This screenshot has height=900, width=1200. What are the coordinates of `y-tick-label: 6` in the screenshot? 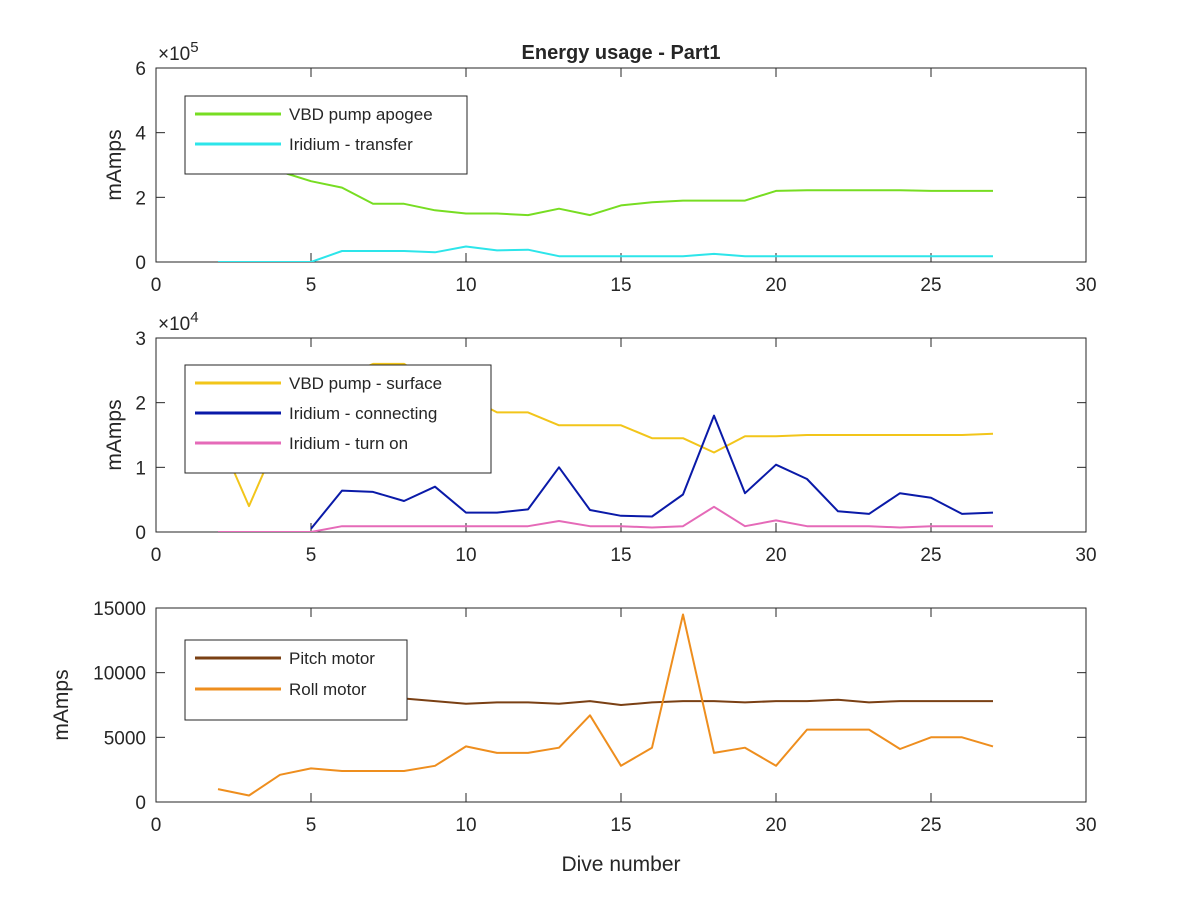 It's located at (140, 69).